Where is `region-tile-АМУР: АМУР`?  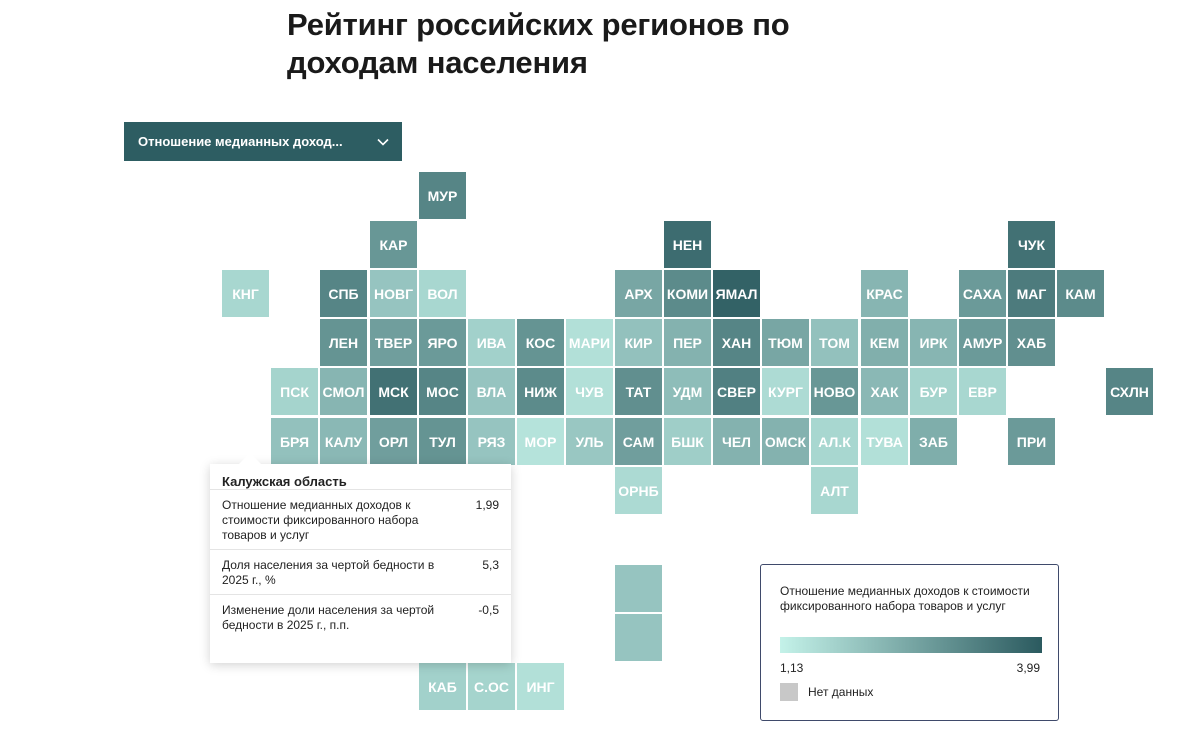
region-tile-АМУР: АМУР is located at coordinates (982, 342).